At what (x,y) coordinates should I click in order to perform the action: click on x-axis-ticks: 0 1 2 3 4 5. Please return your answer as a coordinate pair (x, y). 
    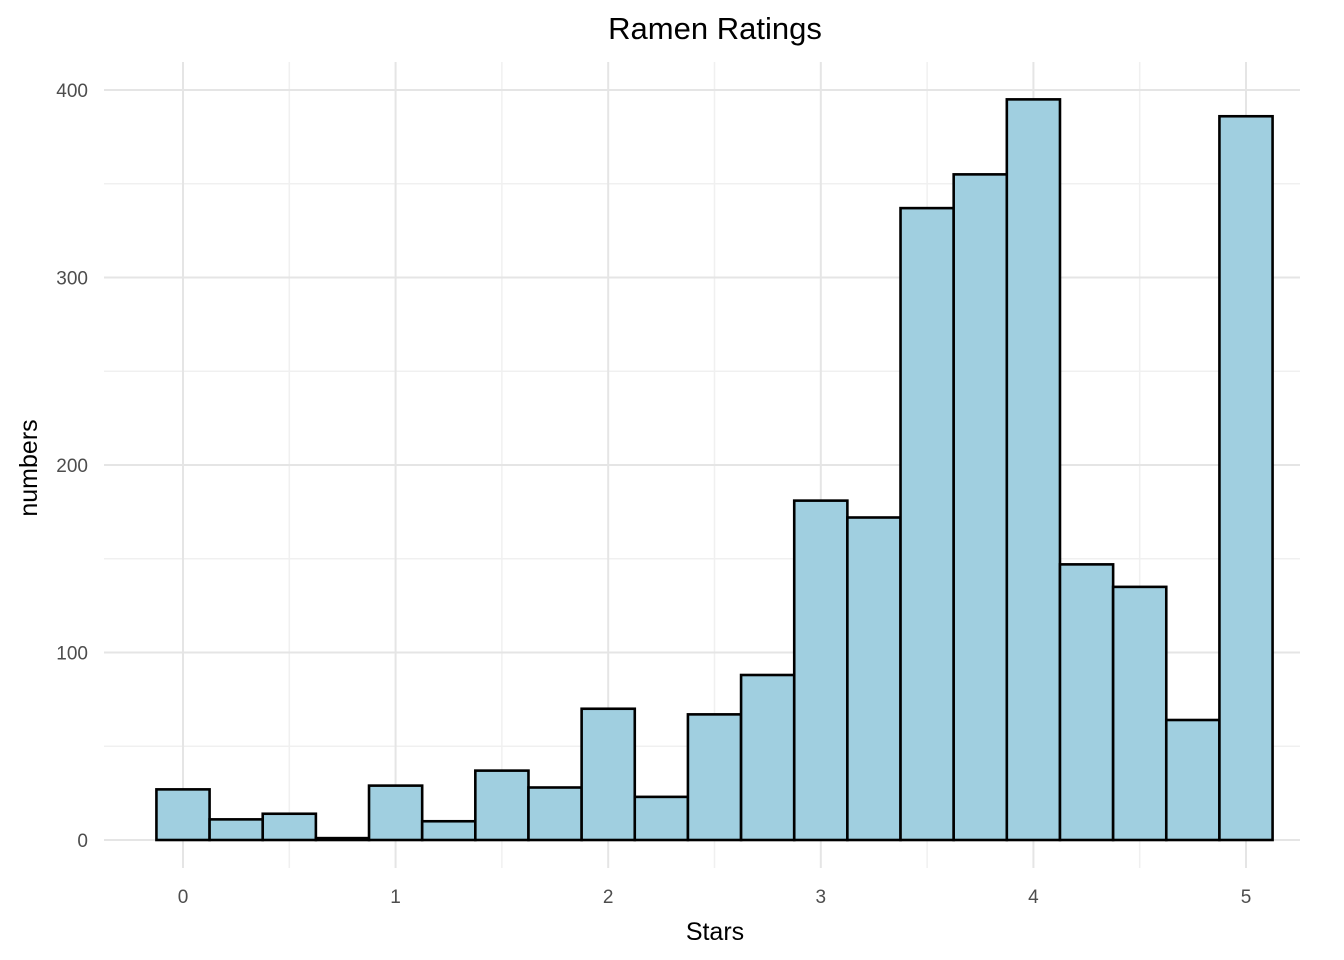
    Looking at the image, I should click on (715, 897).